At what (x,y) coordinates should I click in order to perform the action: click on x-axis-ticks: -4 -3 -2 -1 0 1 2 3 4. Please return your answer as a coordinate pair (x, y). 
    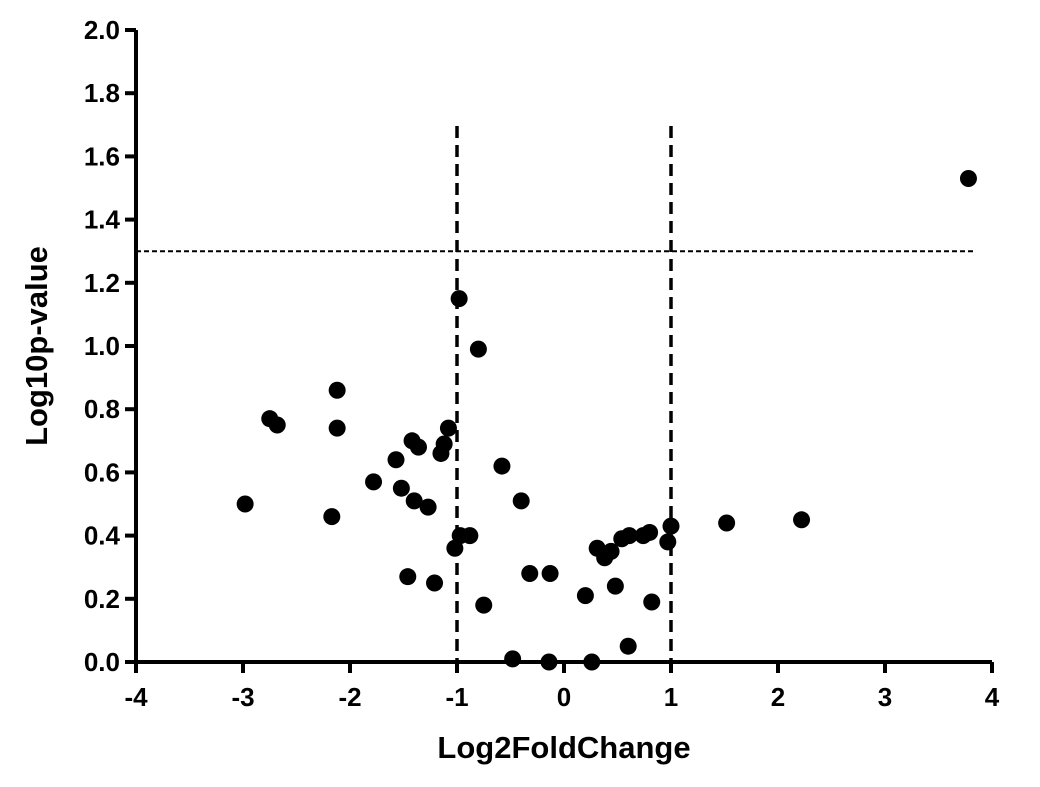
    Looking at the image, I should click on (562, 687).